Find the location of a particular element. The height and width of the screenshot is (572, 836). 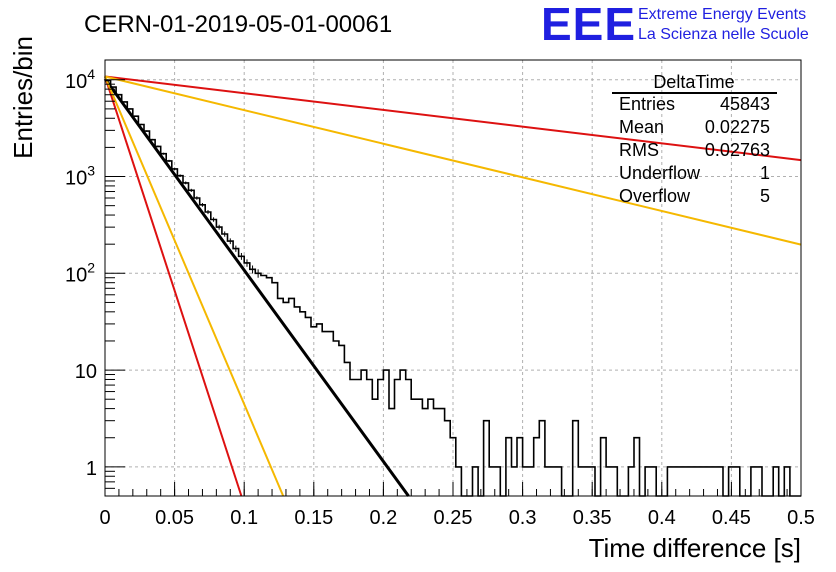

y-tick-label: 10² is located at coordinates (80, 272).